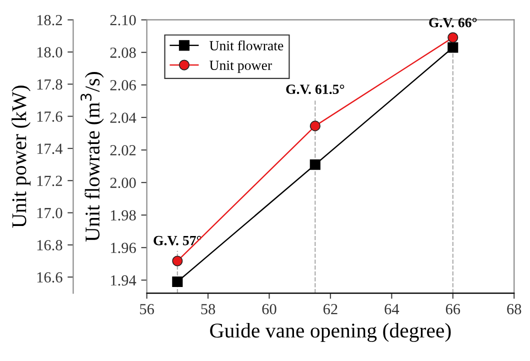 Image resolution: width=530 pixels, height=361 pixels. Describe the element at coordinates (21, 157) in the screenshot. I see `y2-axis-title: Unit power (kW)` at that location.